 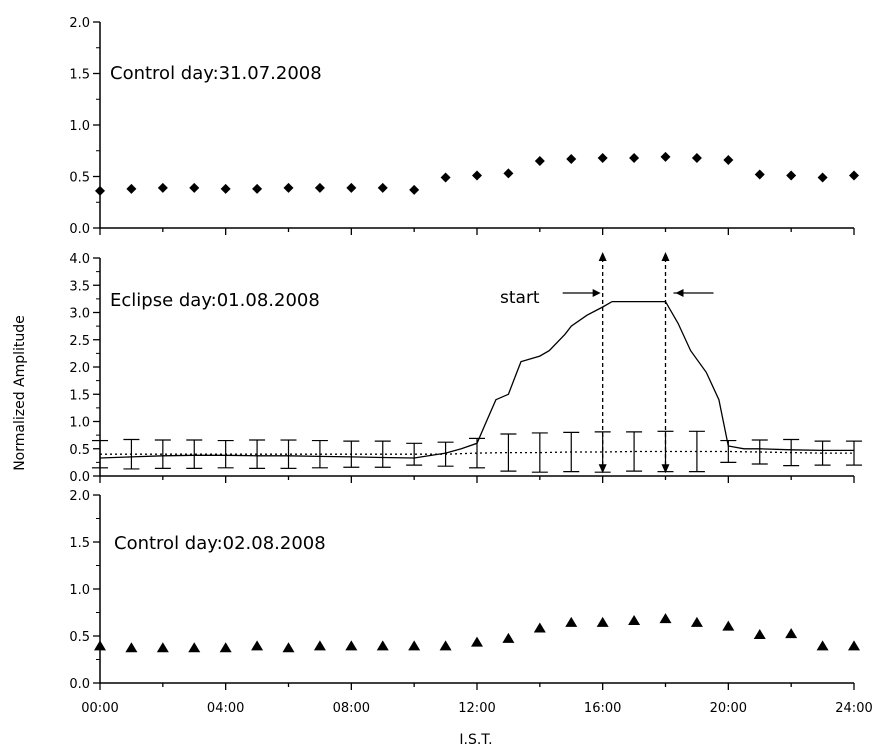 What do you see at coordinates (475, 740) in the screenshot?
I see `x-axis-label: I.S.T.` at bounding box center [475, 740].